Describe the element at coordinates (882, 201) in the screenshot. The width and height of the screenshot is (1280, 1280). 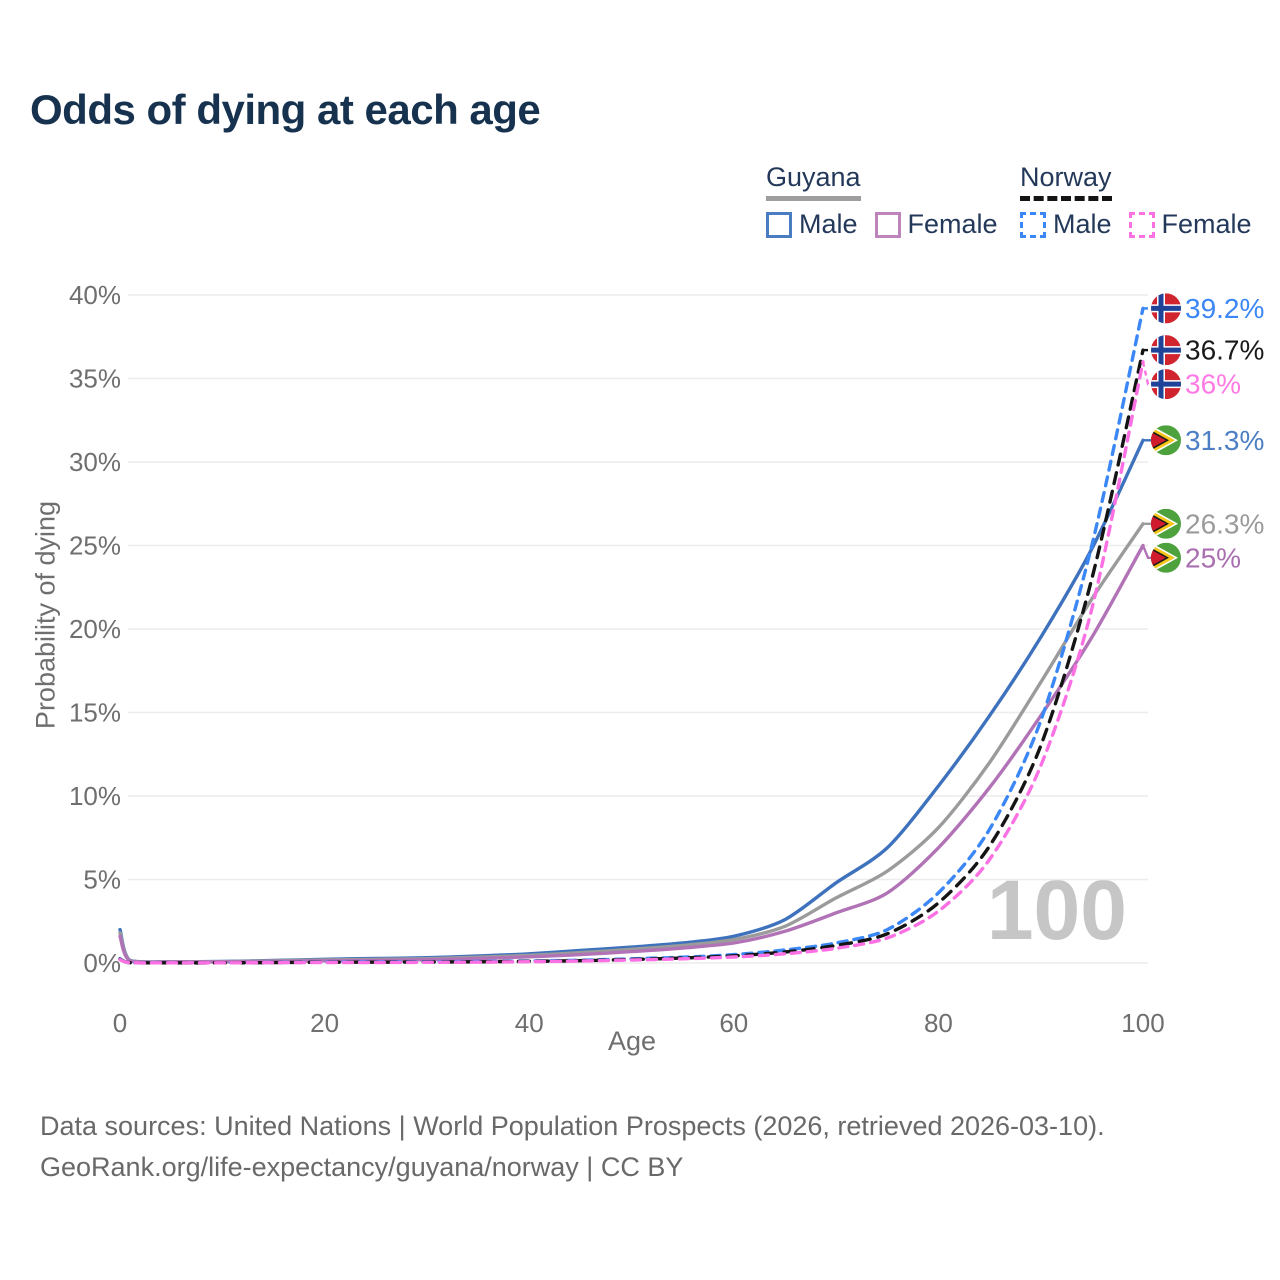
I see `legend-group-guyana: Guyana Male Female` at that location.